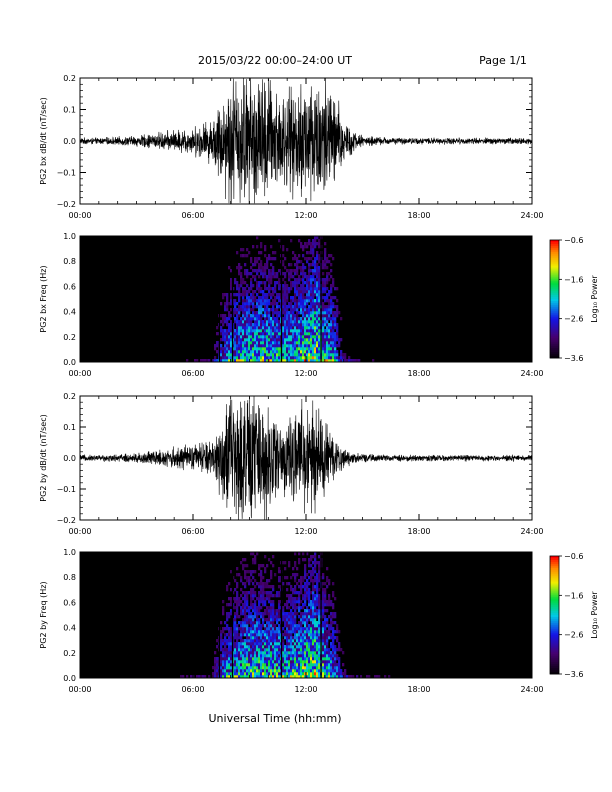  What do you see at coordinates (275, 718) in the screenshot?
I see `x-axis-label: Universal Time (hh:mm)` at bounding box center [275, 718].